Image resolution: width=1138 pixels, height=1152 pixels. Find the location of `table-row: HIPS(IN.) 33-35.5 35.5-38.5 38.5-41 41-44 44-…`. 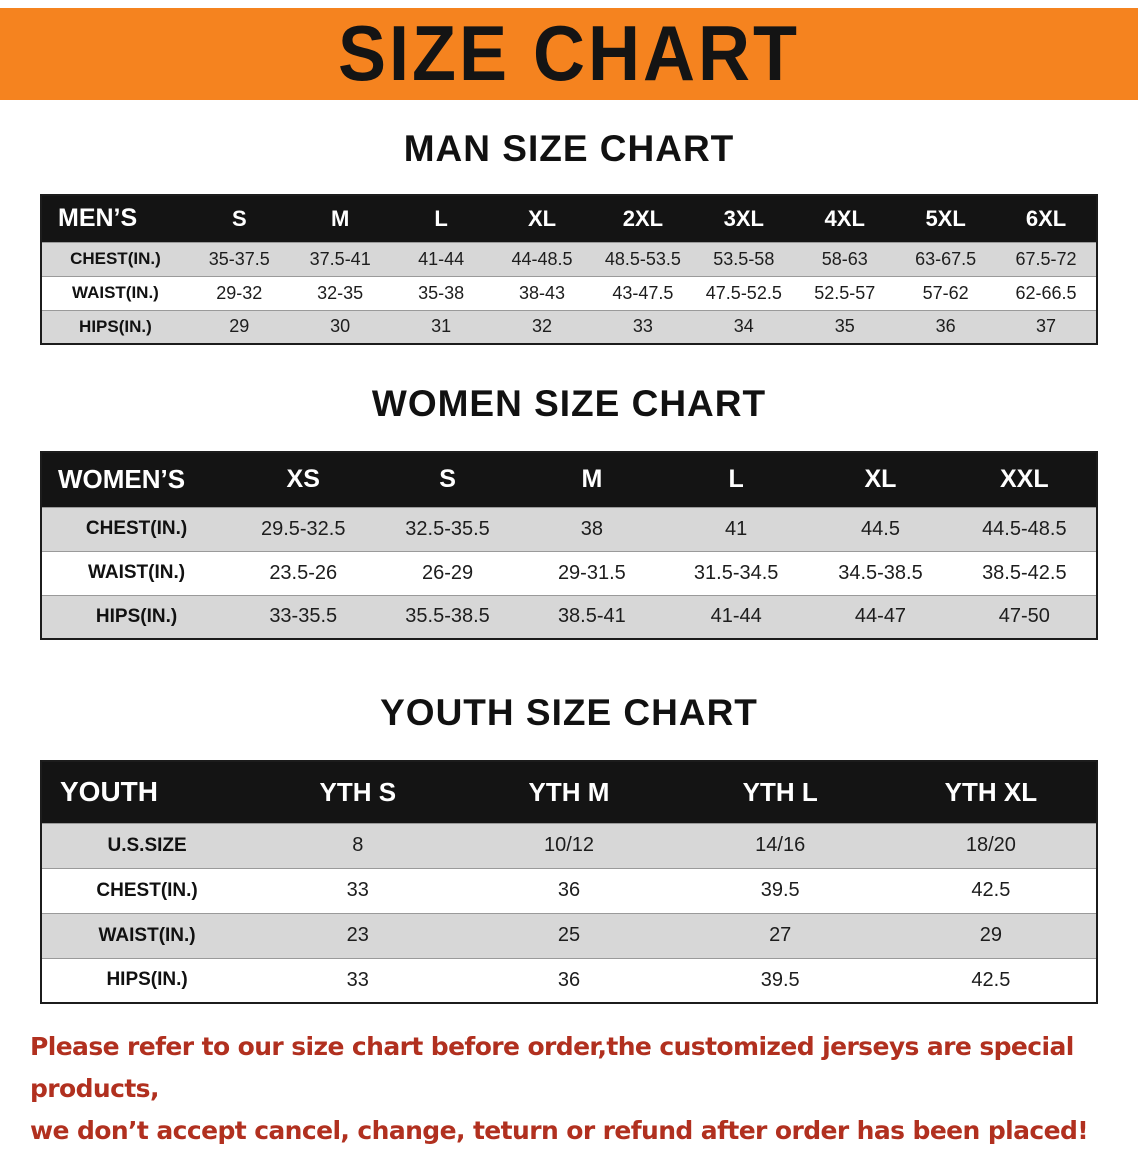

table-row: HIPS(IN.) 33-35.5 35.5-38.5 38.5-41 41-44 44-… is located at coordinates (569, 617).